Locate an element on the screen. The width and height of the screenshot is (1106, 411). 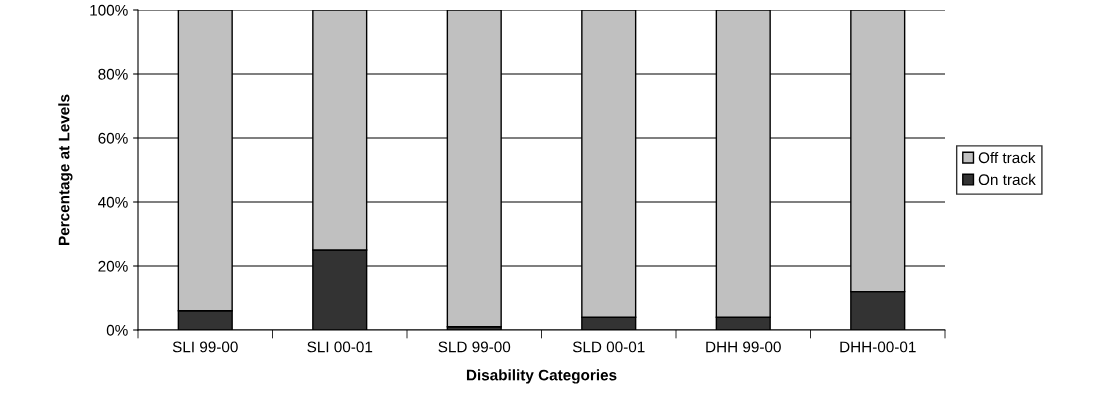
y-tick-label: 20% is located at coordinates (113, 266).